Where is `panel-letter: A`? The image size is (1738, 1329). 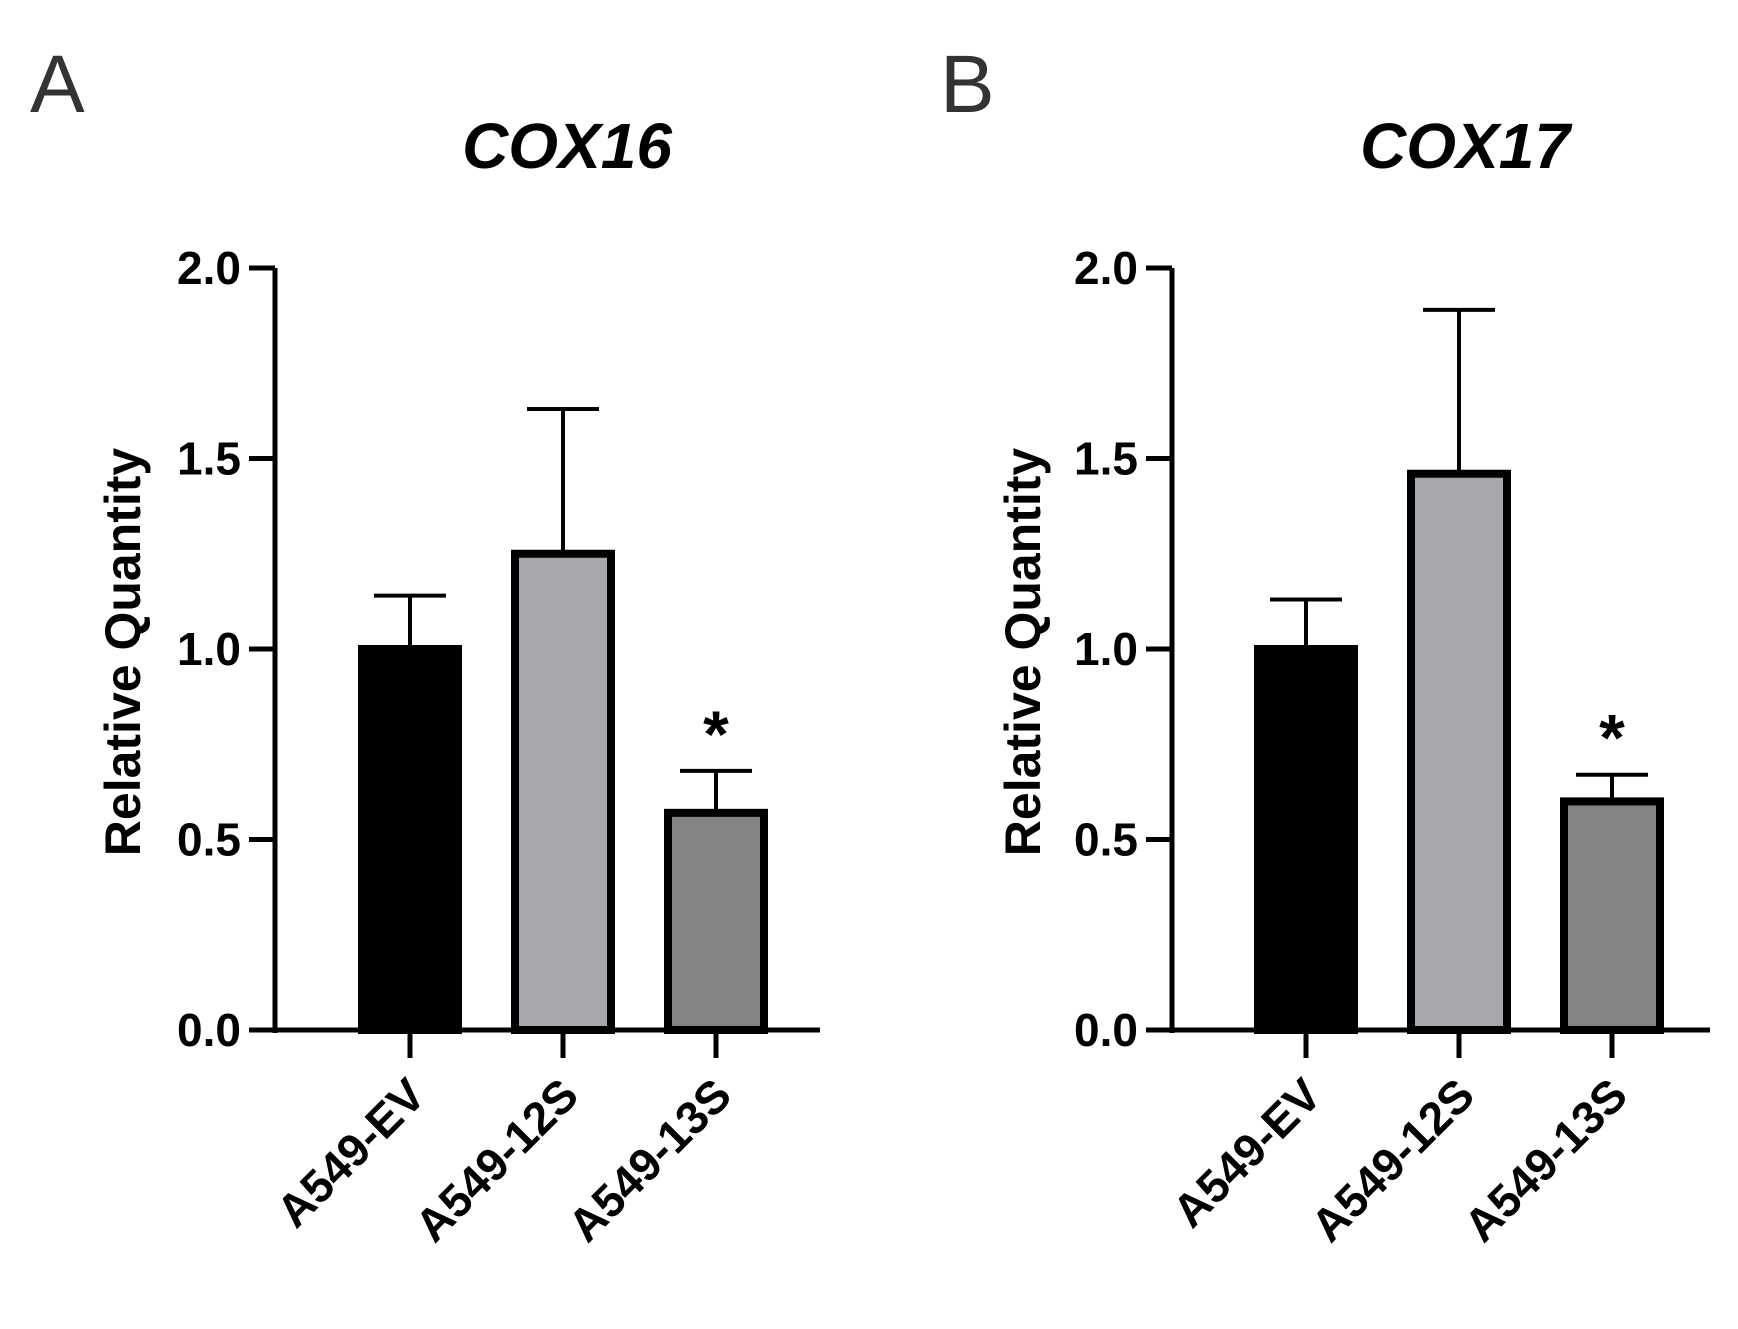
panel-letter: A is located at coordinates (57, 84).